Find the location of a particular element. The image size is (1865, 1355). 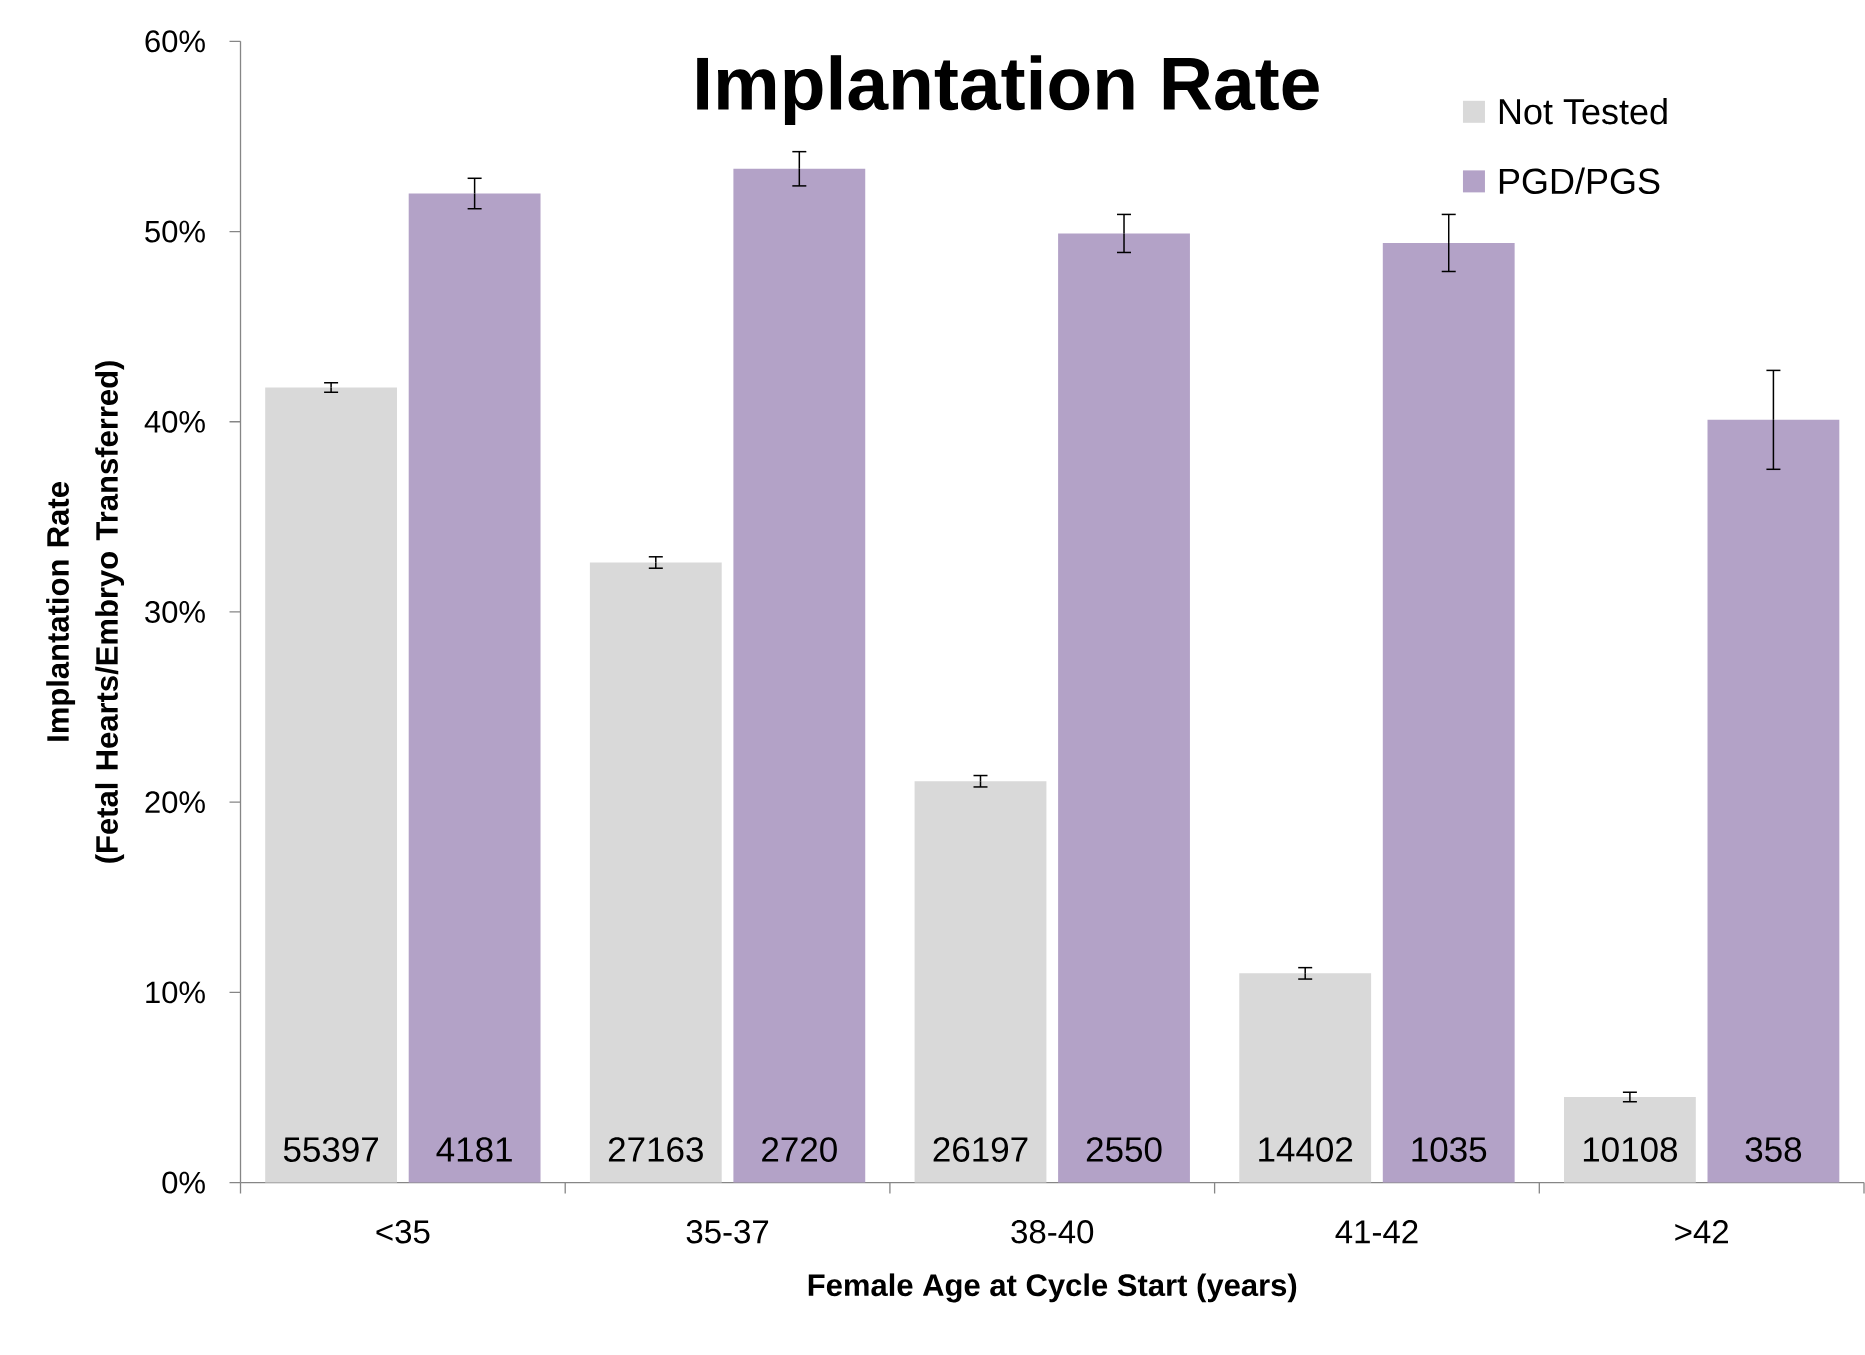

legend-label: Not Tested is located at coordinates (1583, 111).